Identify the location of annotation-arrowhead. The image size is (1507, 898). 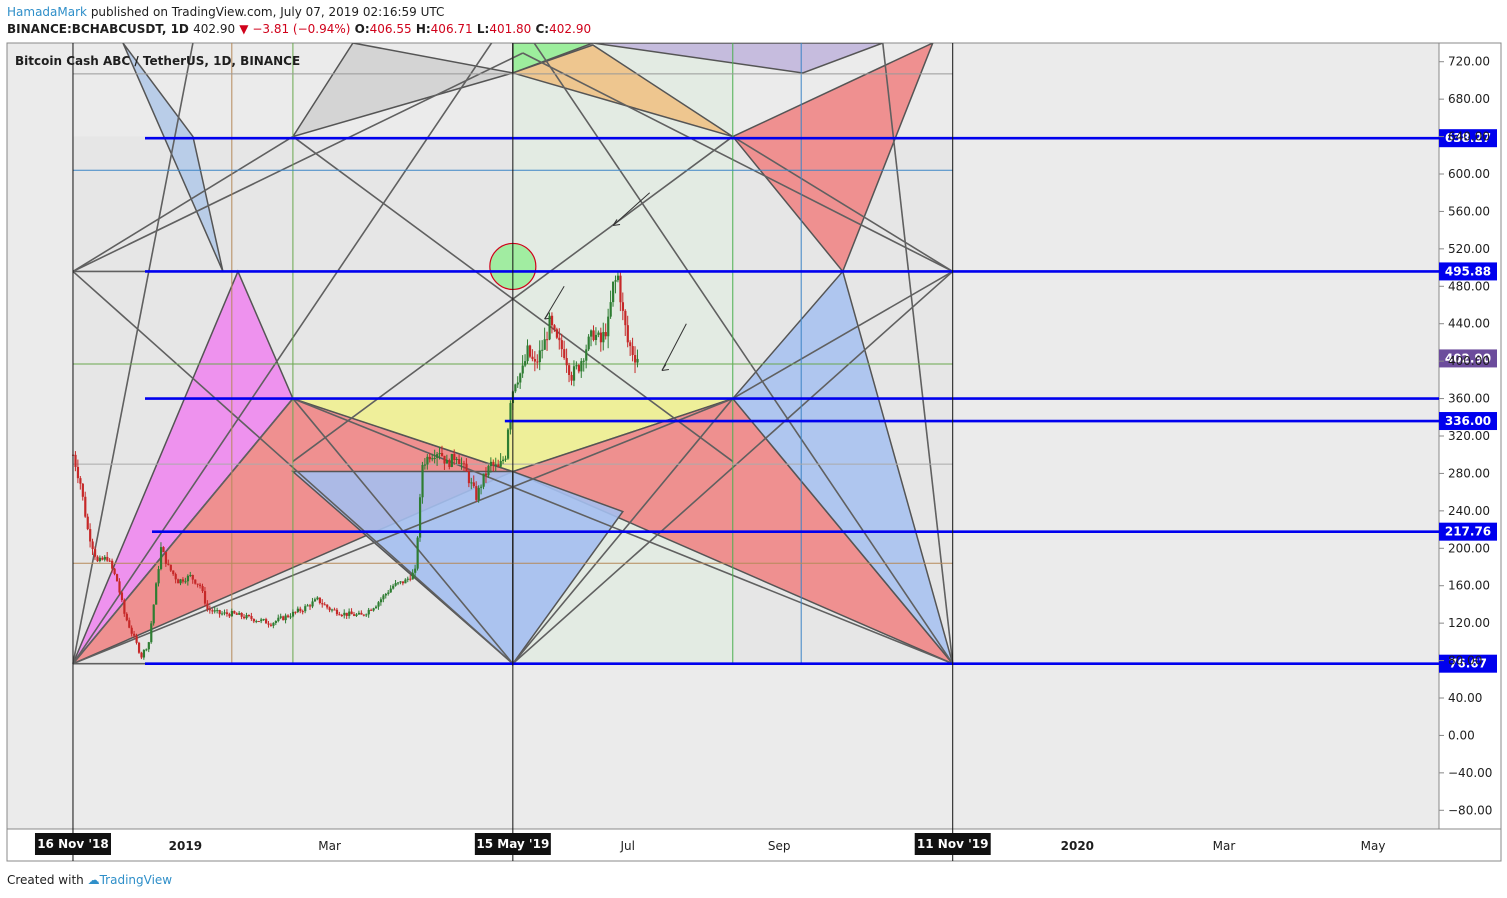
(665, 367).